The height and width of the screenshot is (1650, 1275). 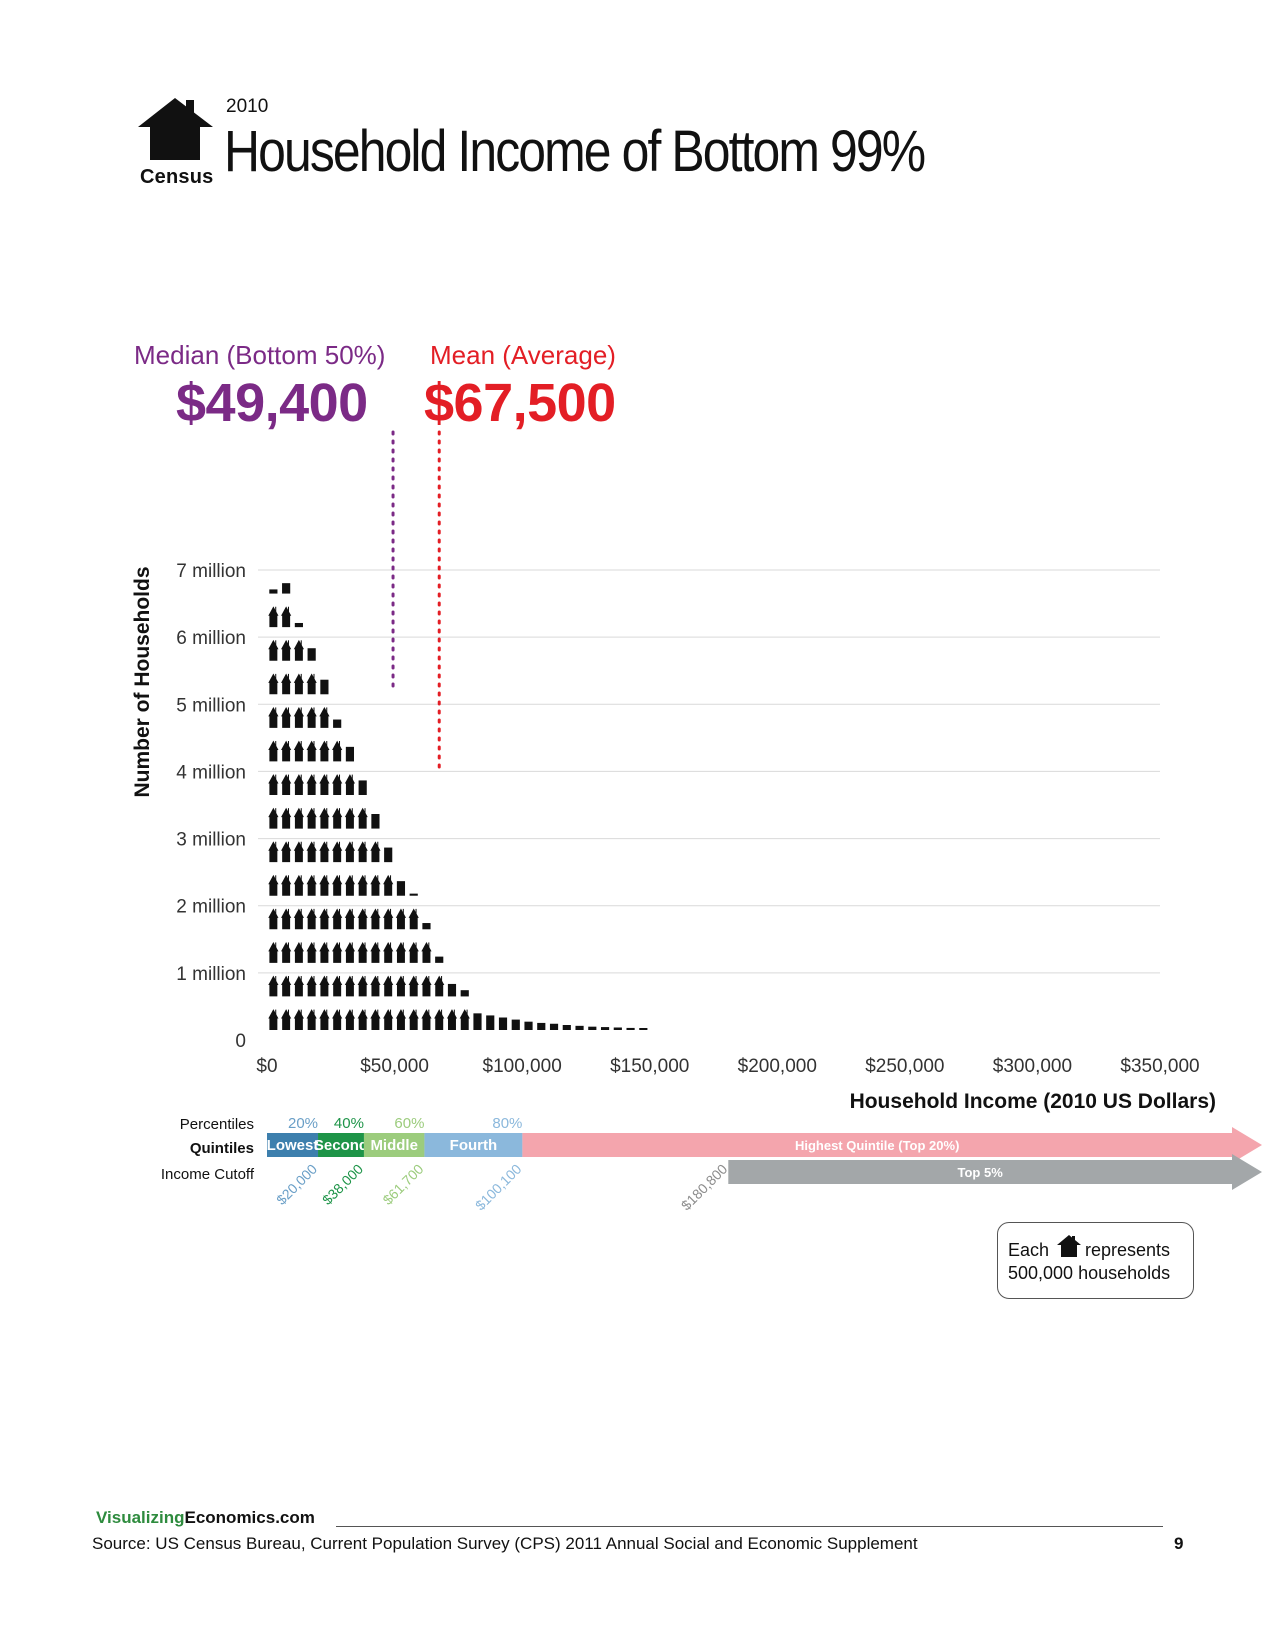 I want to click on percentile-label: 60%, so click(x=409, y=1123).